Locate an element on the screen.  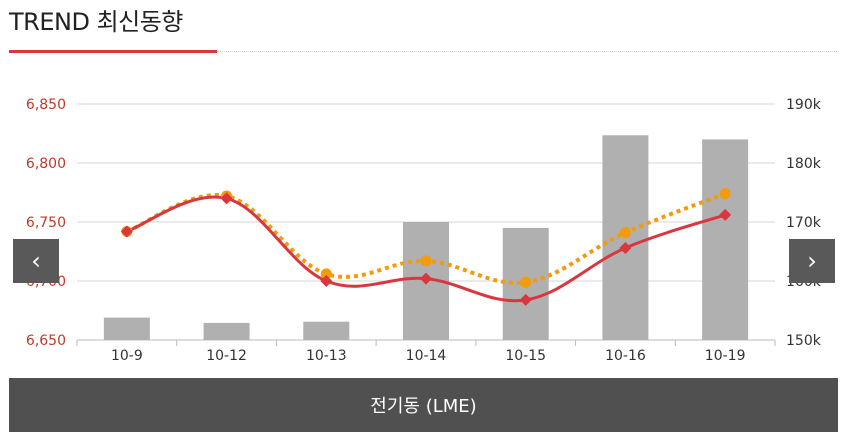
chevron-left-icon: ‹ is located at coordinates (36, 261).